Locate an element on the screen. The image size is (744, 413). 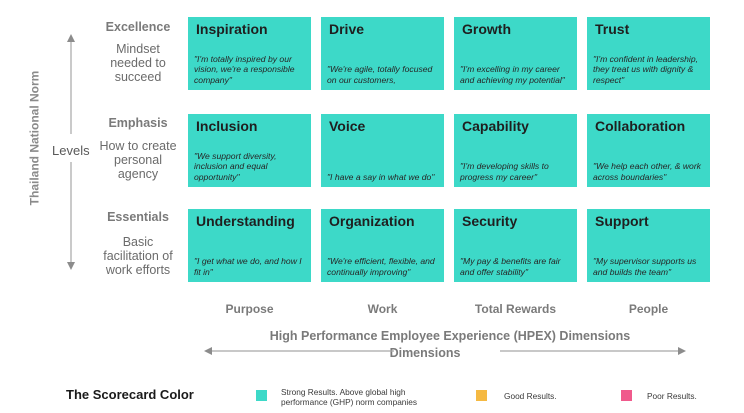
legend-swatch-strong is located at coordinates (261, 395).